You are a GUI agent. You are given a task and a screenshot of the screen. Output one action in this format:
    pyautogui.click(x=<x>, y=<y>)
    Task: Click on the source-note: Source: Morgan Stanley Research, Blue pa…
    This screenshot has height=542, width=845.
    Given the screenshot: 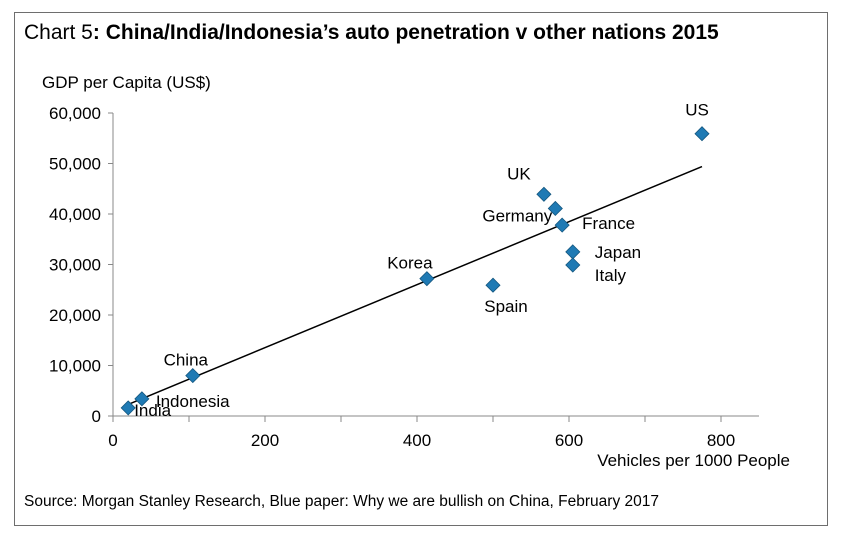 What is the action you would take?
    pyautogui.click(x=341, y=501)
    